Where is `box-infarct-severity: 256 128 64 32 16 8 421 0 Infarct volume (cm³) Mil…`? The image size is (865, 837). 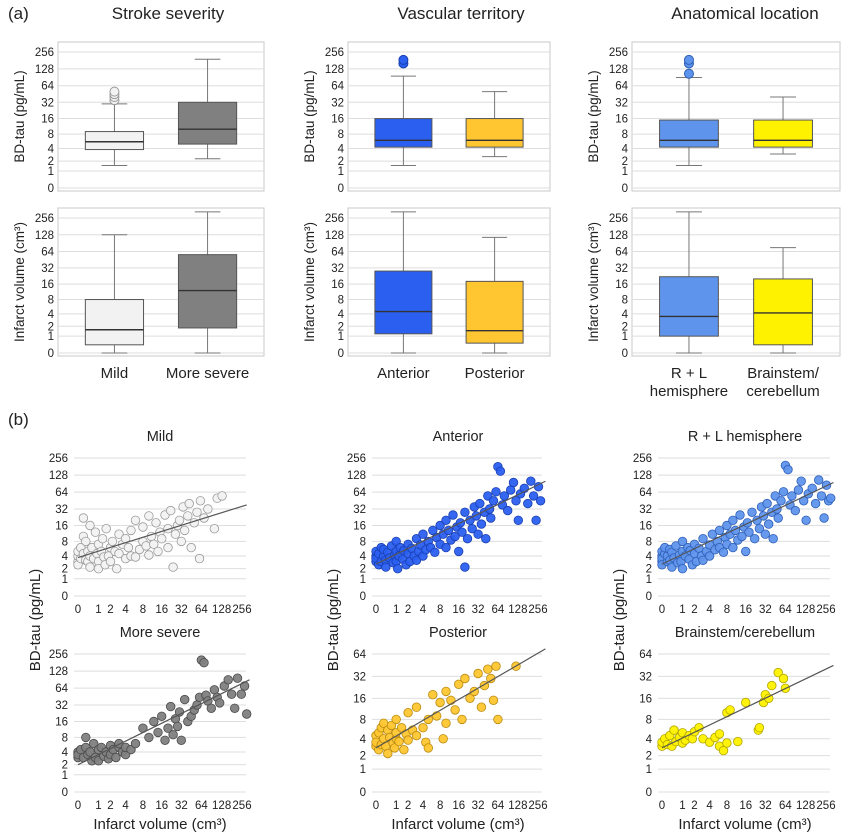
box-infarct-severity: 256 128 64 32 16 8 421 0 Infarct volume (cm³) Mil… is located at coordinates (138, 294).